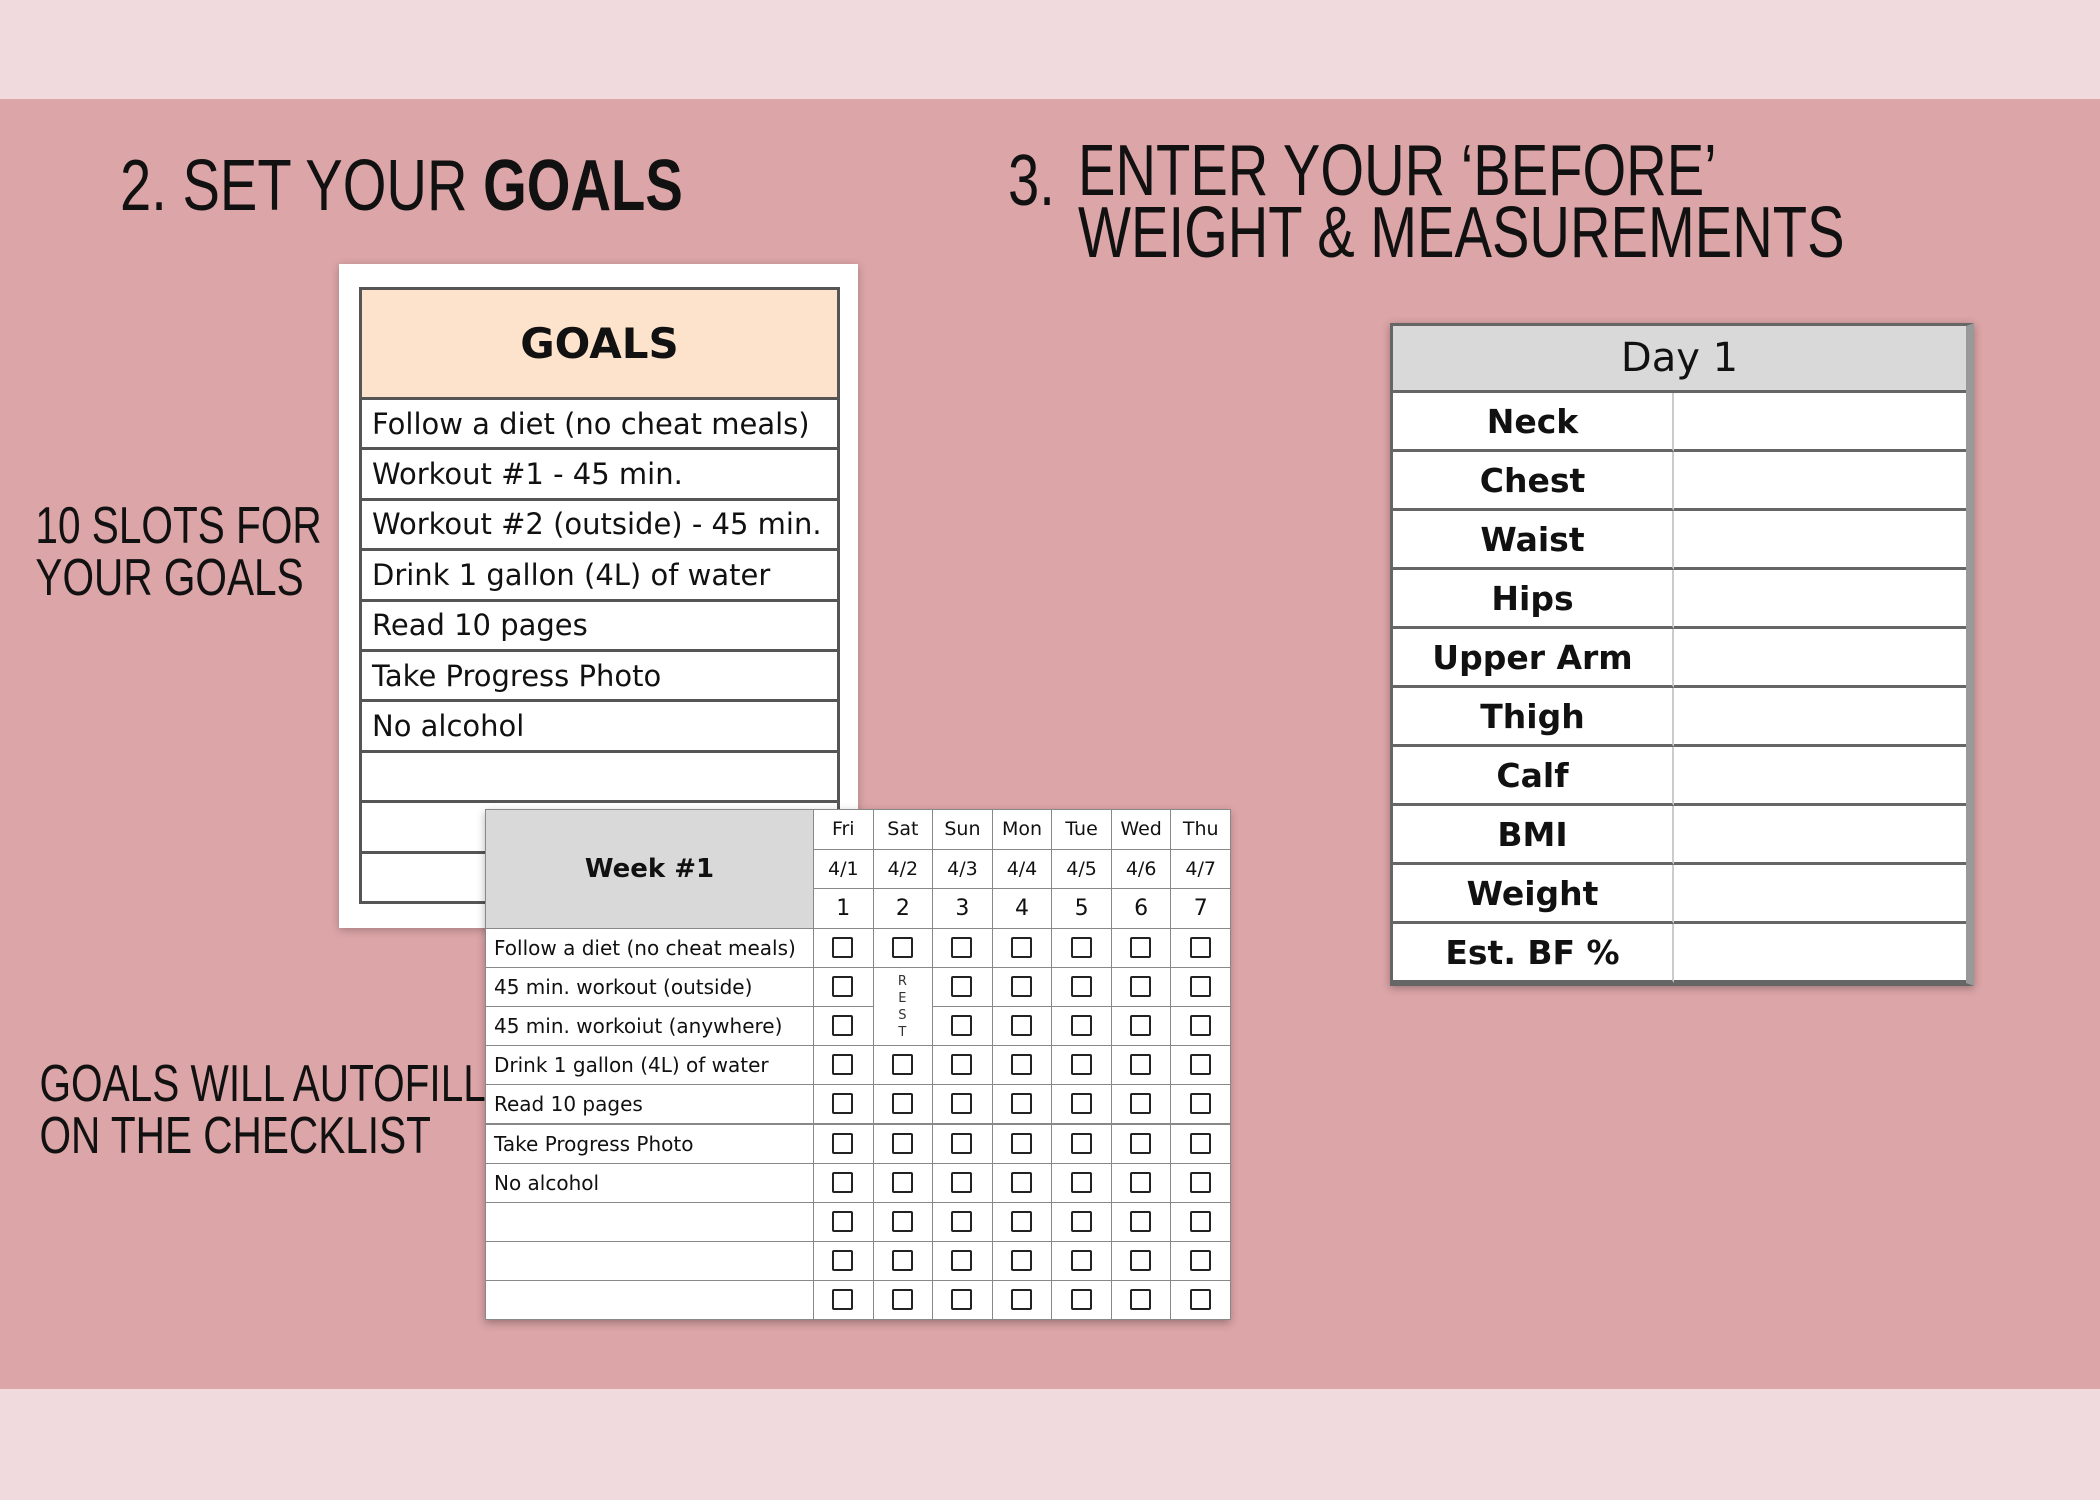  What do you see at coordinates (649, 986) in the screenshot?
I see `checklist-row: 45 min. workout (outside)` at bounding box center [649, 986].